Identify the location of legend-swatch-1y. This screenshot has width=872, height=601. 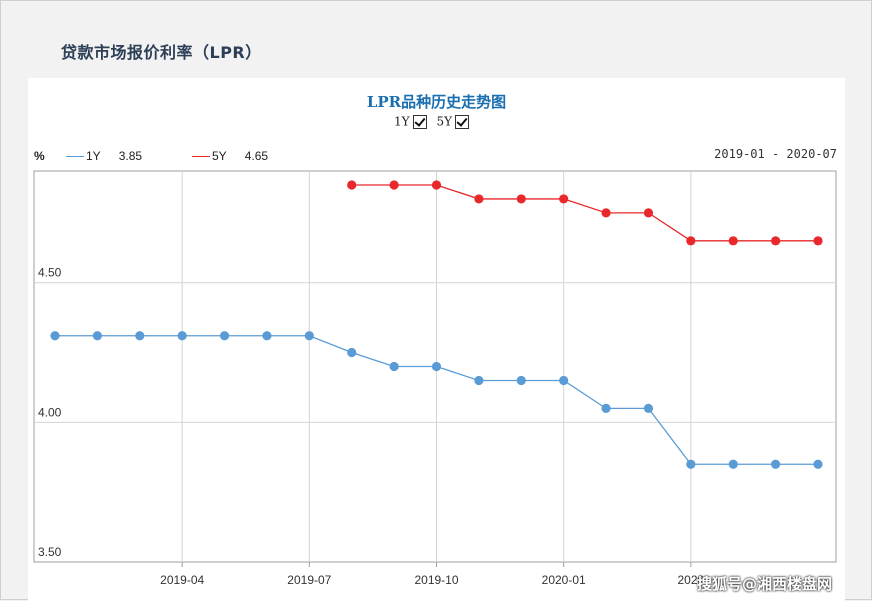
(75, 157).